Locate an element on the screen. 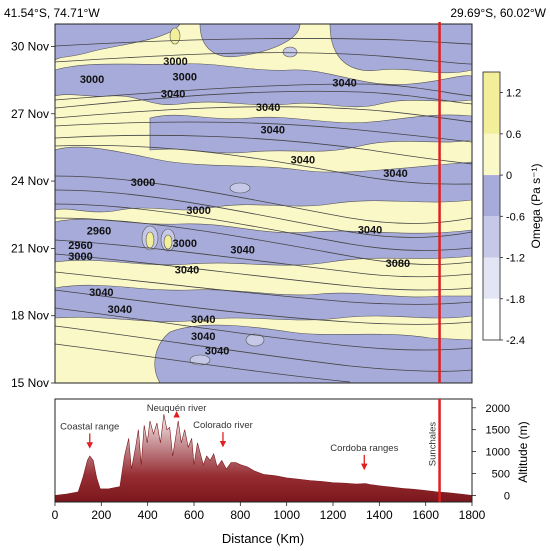 Image resolution: width=550 pixels, height=551 pixels. altitude-tick-label: 1000 is located at coordinates (498, 453).